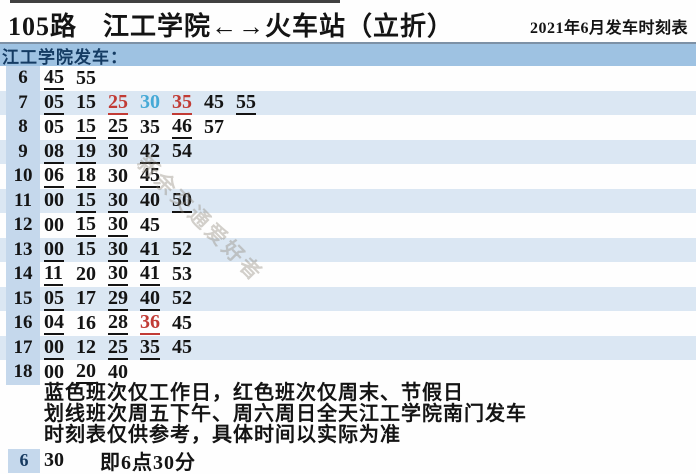  I want to click on minutes-list: 05 15 25 35 46 57, so click(140, 127).